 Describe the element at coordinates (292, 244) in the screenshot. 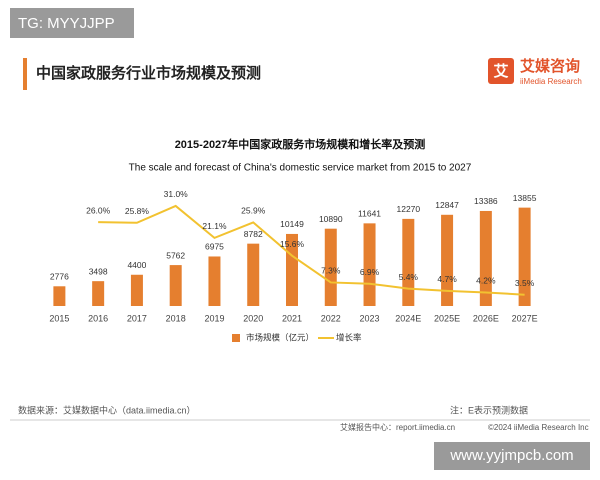

I see `line-value-label: 15.6%` at that location.